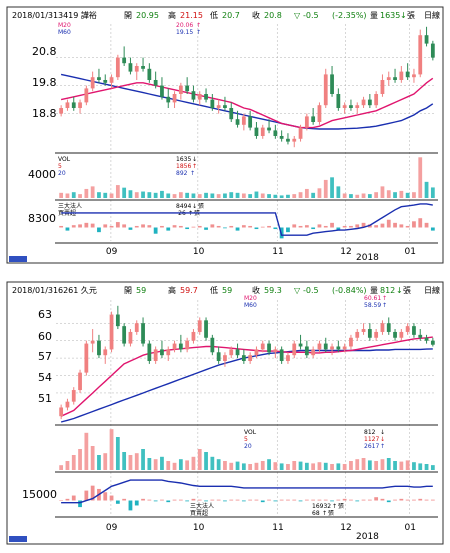 The image size is (450, 553). I want to click on header-close-label: 收, so click(256, 15).